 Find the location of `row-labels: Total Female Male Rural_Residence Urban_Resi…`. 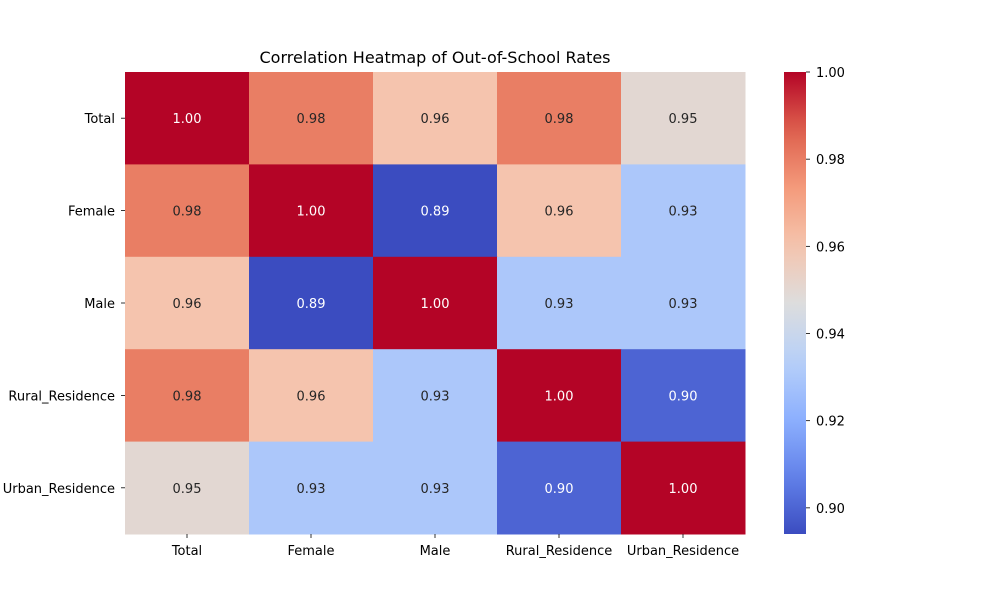

row-labels: Total Female Male Rural_Residence Urban_Resi… is located at coordinates (64, 304).